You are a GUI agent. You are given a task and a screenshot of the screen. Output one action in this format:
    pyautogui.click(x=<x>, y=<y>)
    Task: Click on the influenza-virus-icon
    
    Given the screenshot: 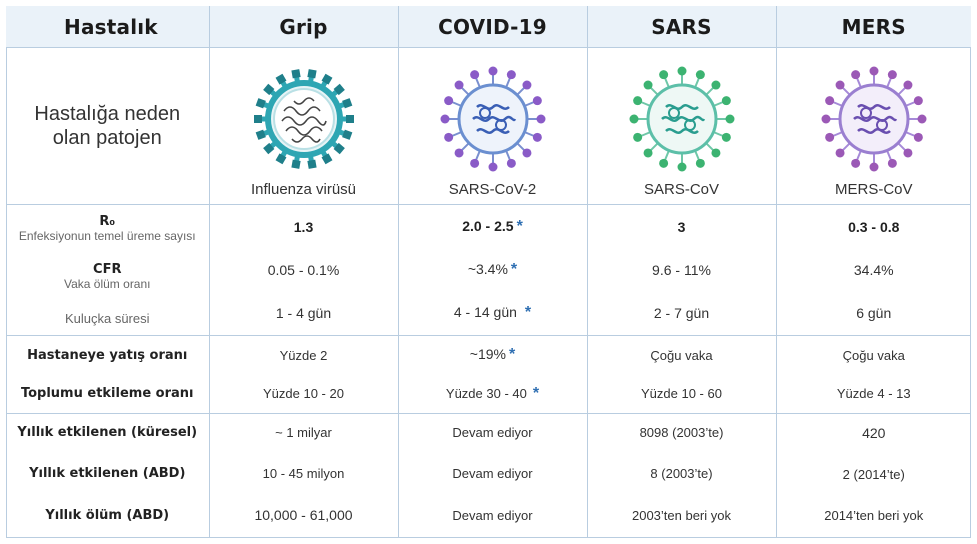 What is the action you would take?
    pyautogui.click(x=303, y=118)
    